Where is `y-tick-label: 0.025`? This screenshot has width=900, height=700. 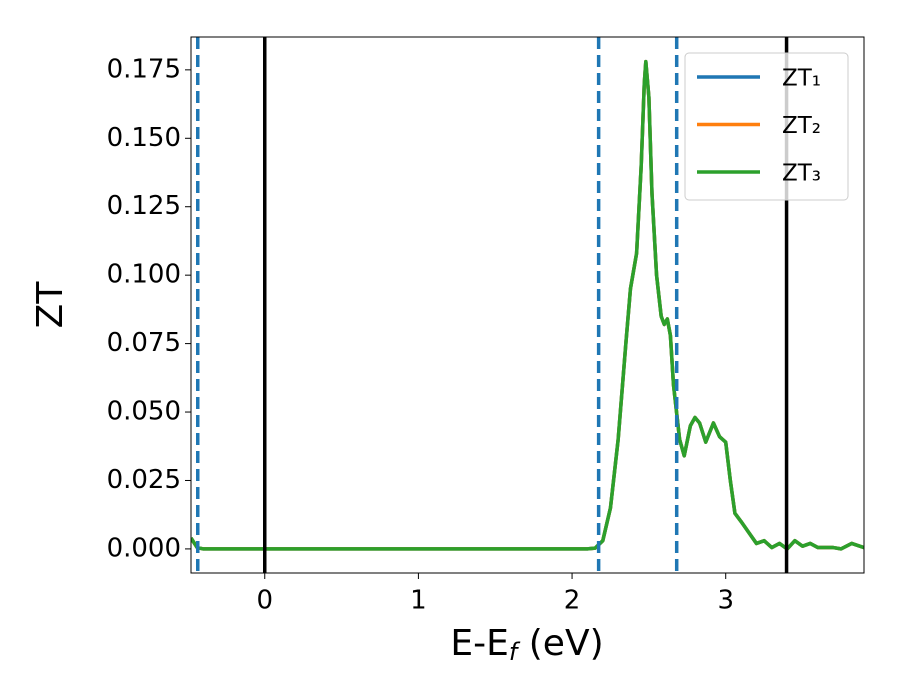
y-tick-label: 0.025 is located at coordinates (144, 480).